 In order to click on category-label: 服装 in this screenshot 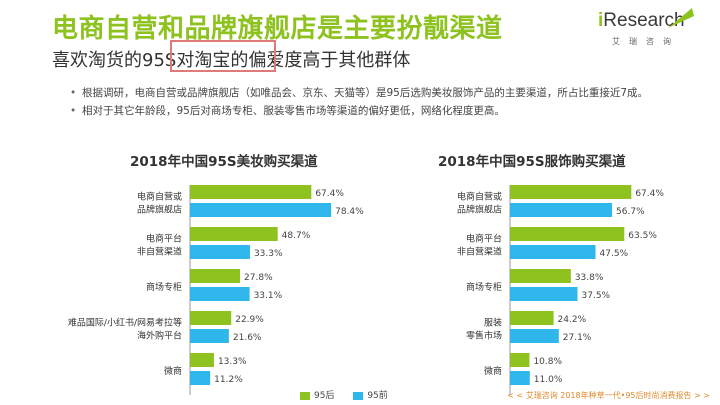, I will do `click(493, 323)`.